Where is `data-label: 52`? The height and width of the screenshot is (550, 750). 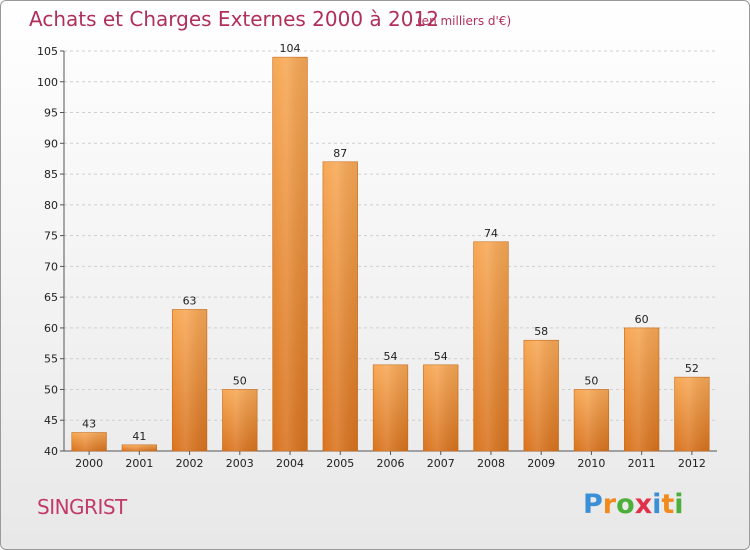
data-label: 52 is located at coordinates (692, 368).